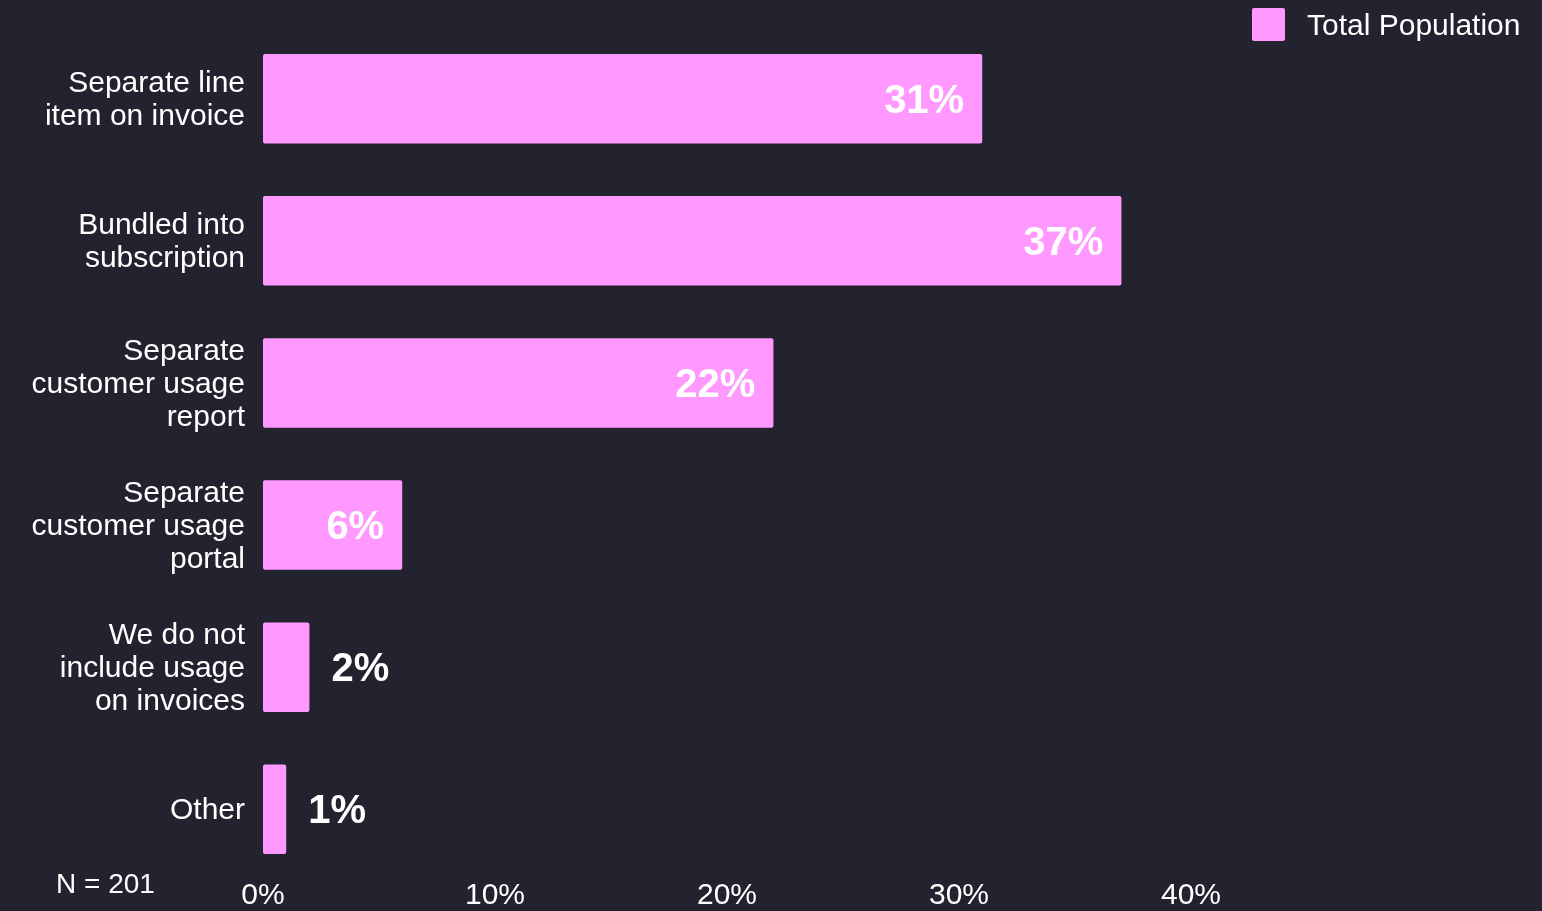 The image size is (1542, 911). Describe the element at coordinates (144, 98) in the screenshot. I see `y-tick-label: Separate line item on invoice` at that location.